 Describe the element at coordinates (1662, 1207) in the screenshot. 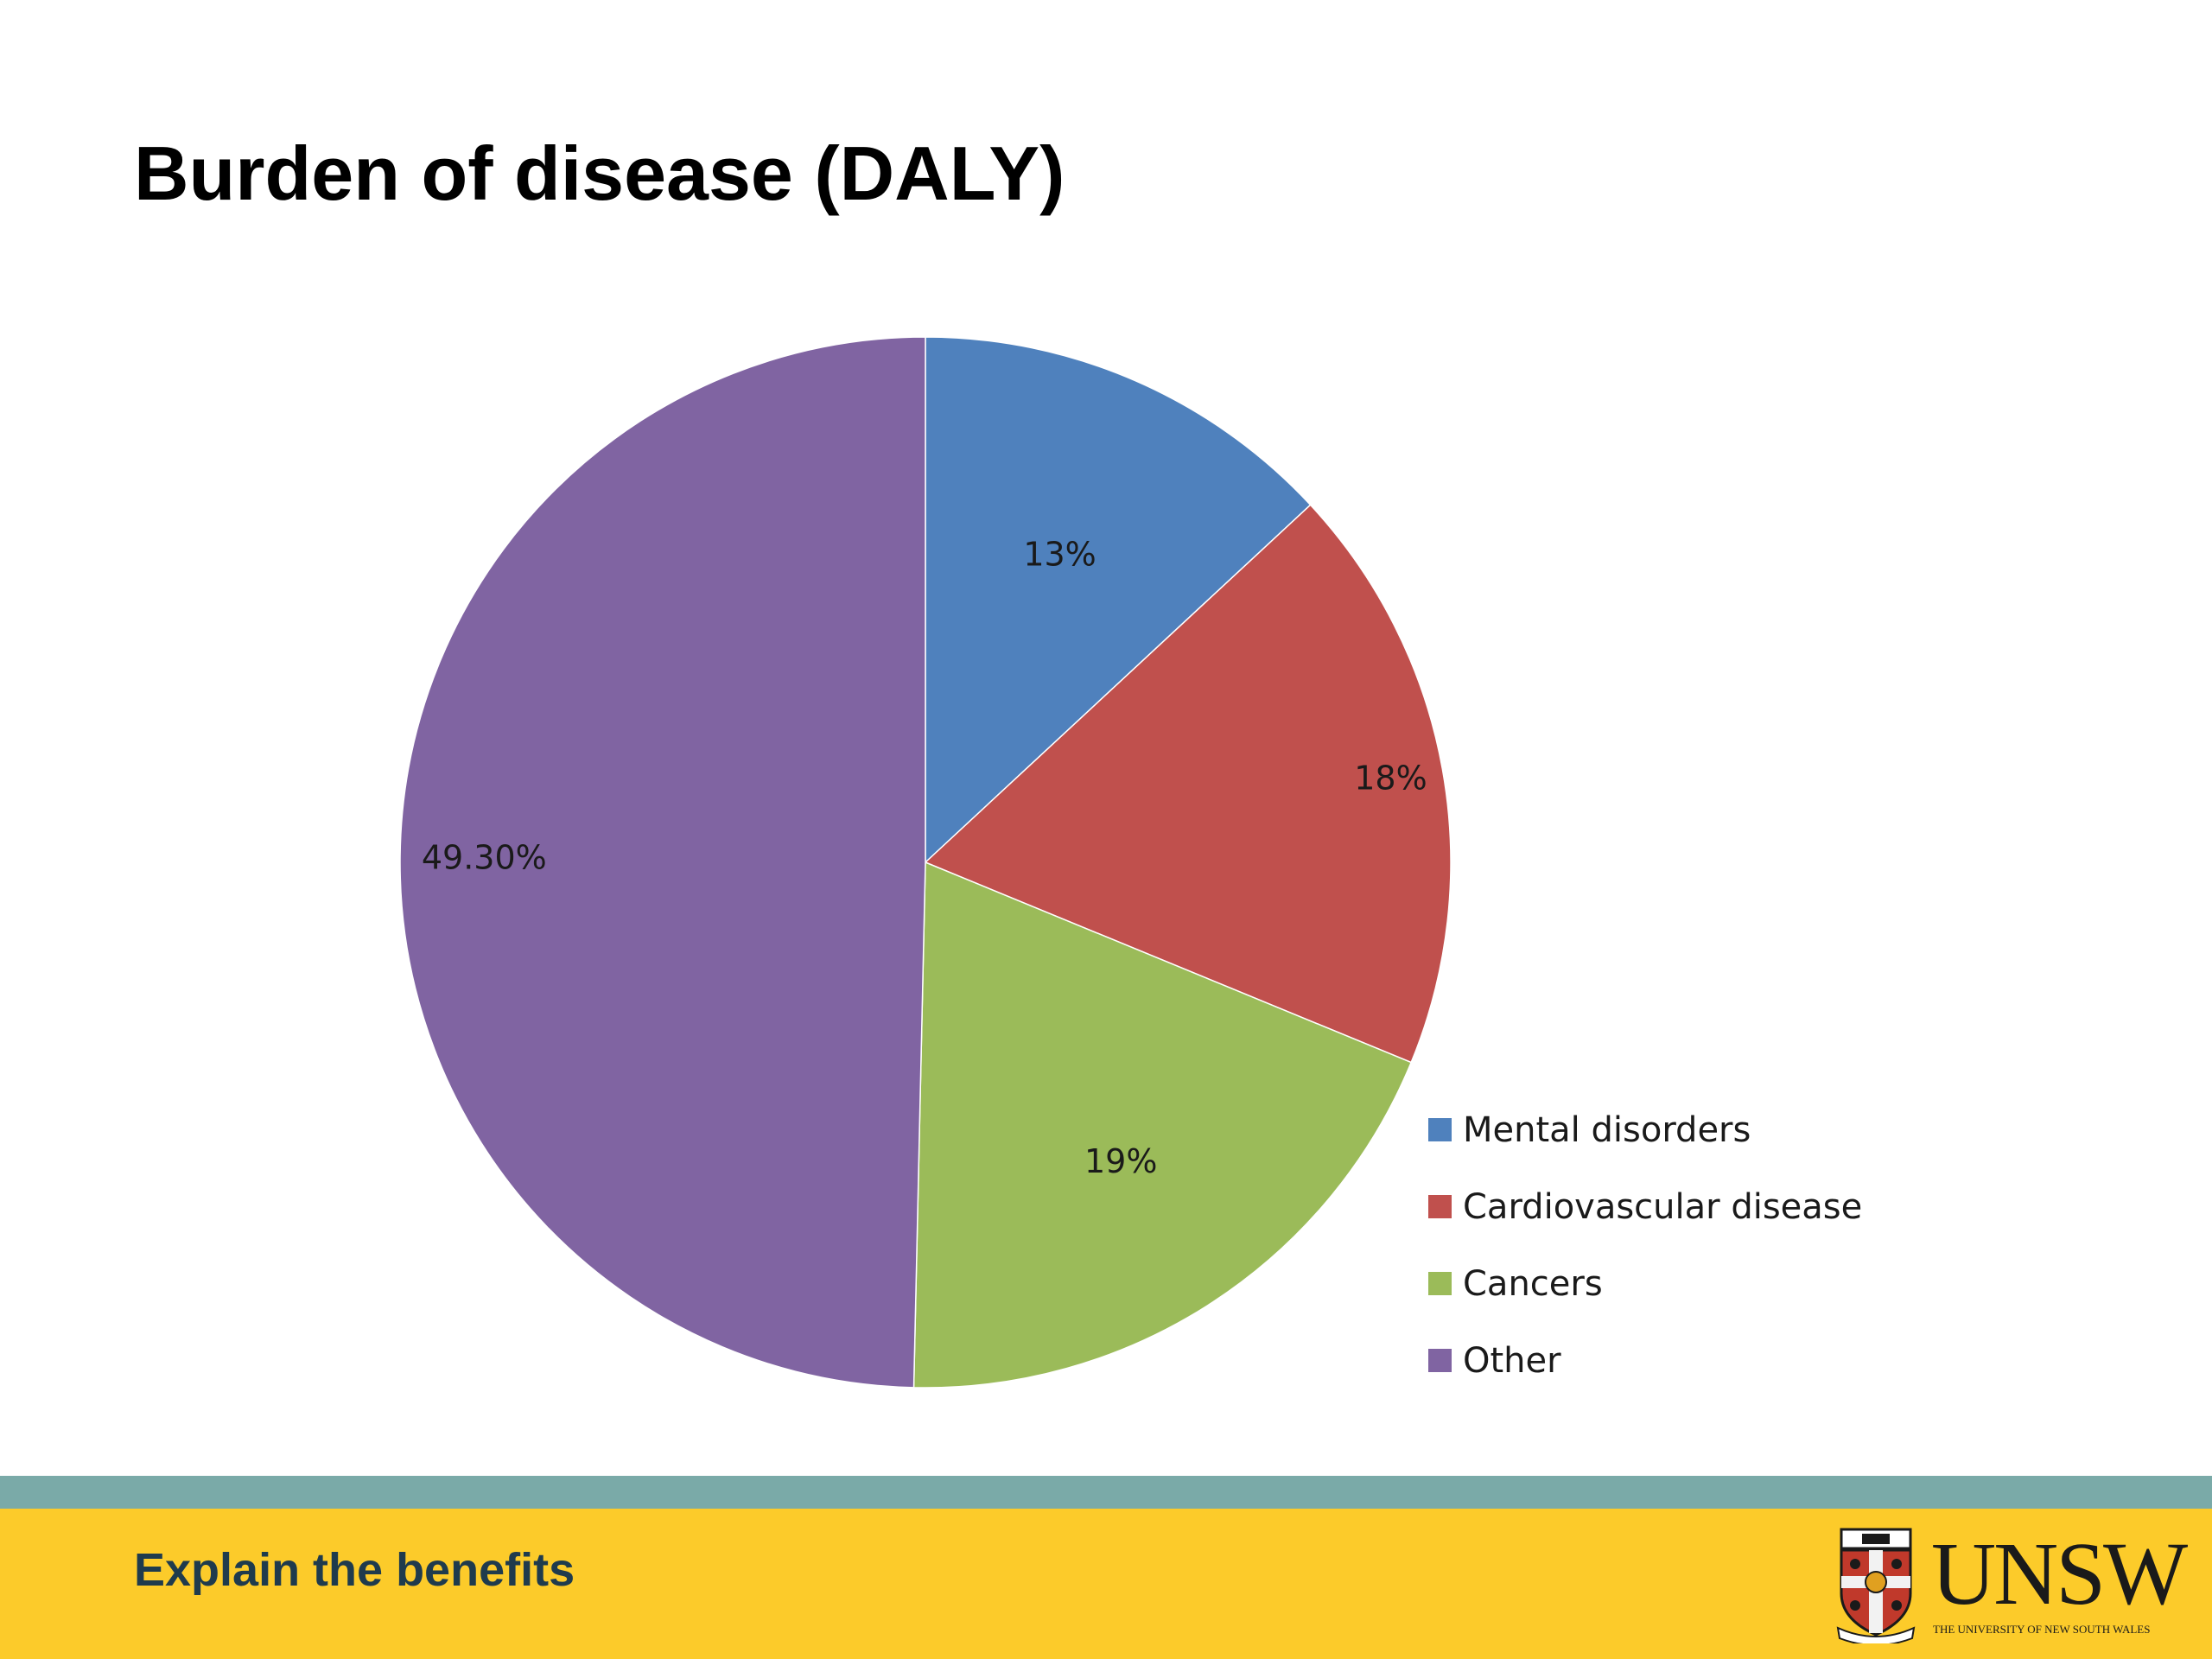

I see `legend-label: Cardiovascular disease` at that location.